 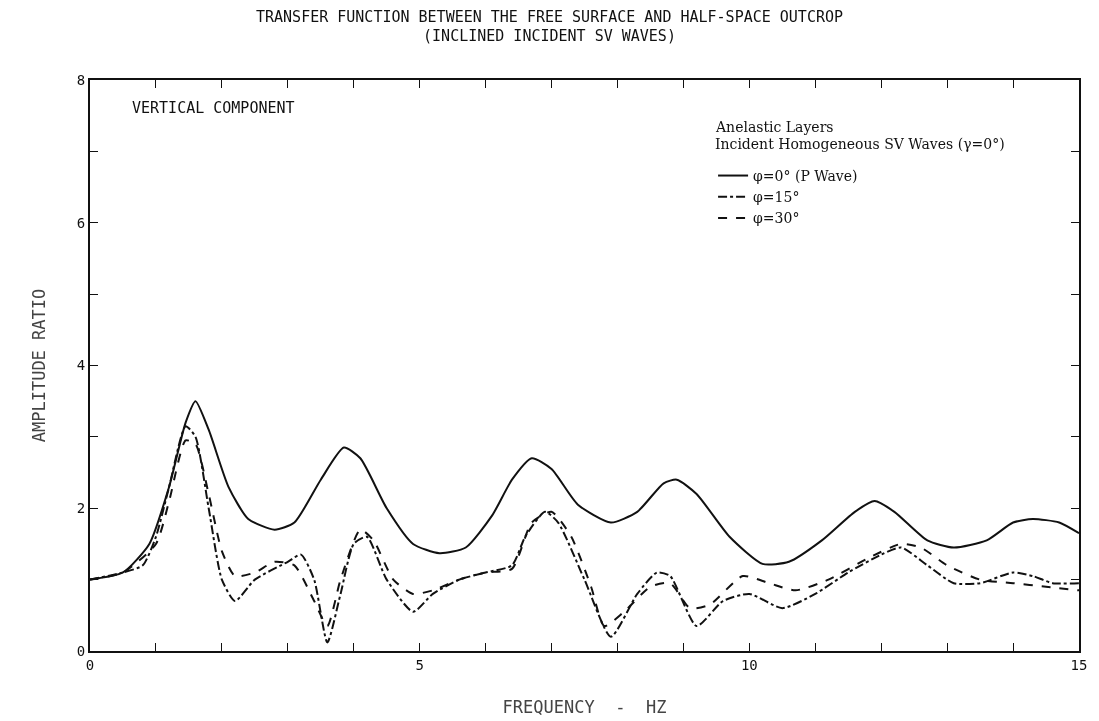 I want to click on y-axis-title: AMPLITUDE RATIO, so click(x=39, y=365).